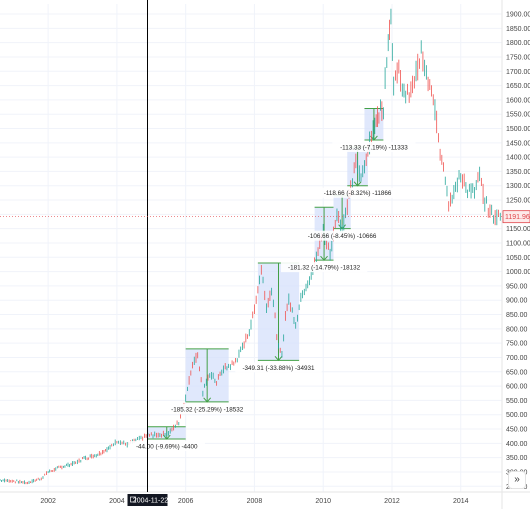 The height and width of the screenshot is (514, 530). What do you see at coordinates (517, 358) in the screenshot?
I see `price-tick-label: 700.00` at bounding box center [517, 358].